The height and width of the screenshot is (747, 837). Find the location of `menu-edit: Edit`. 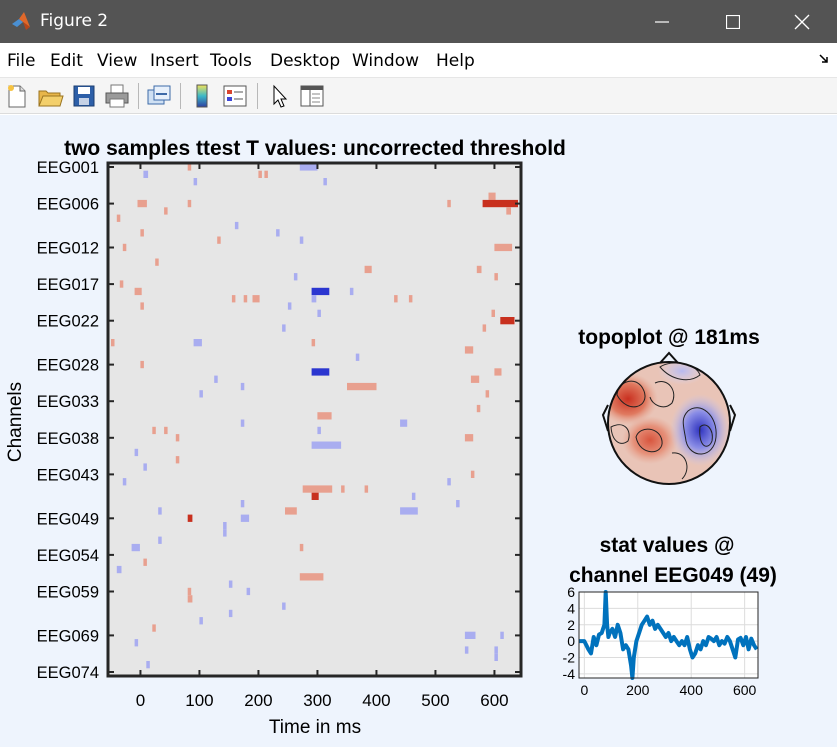

menu-edit: Edit is located at coordinates (66, 61).